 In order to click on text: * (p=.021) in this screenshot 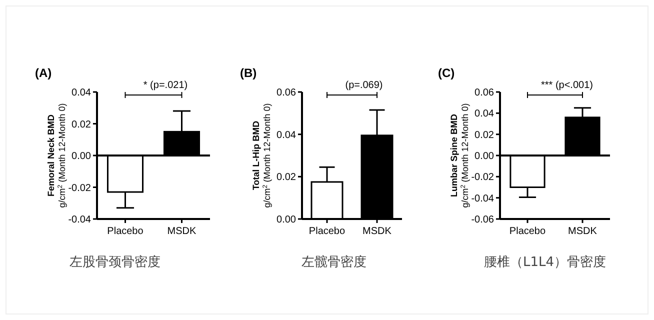, I will do `click(165, 85)`.